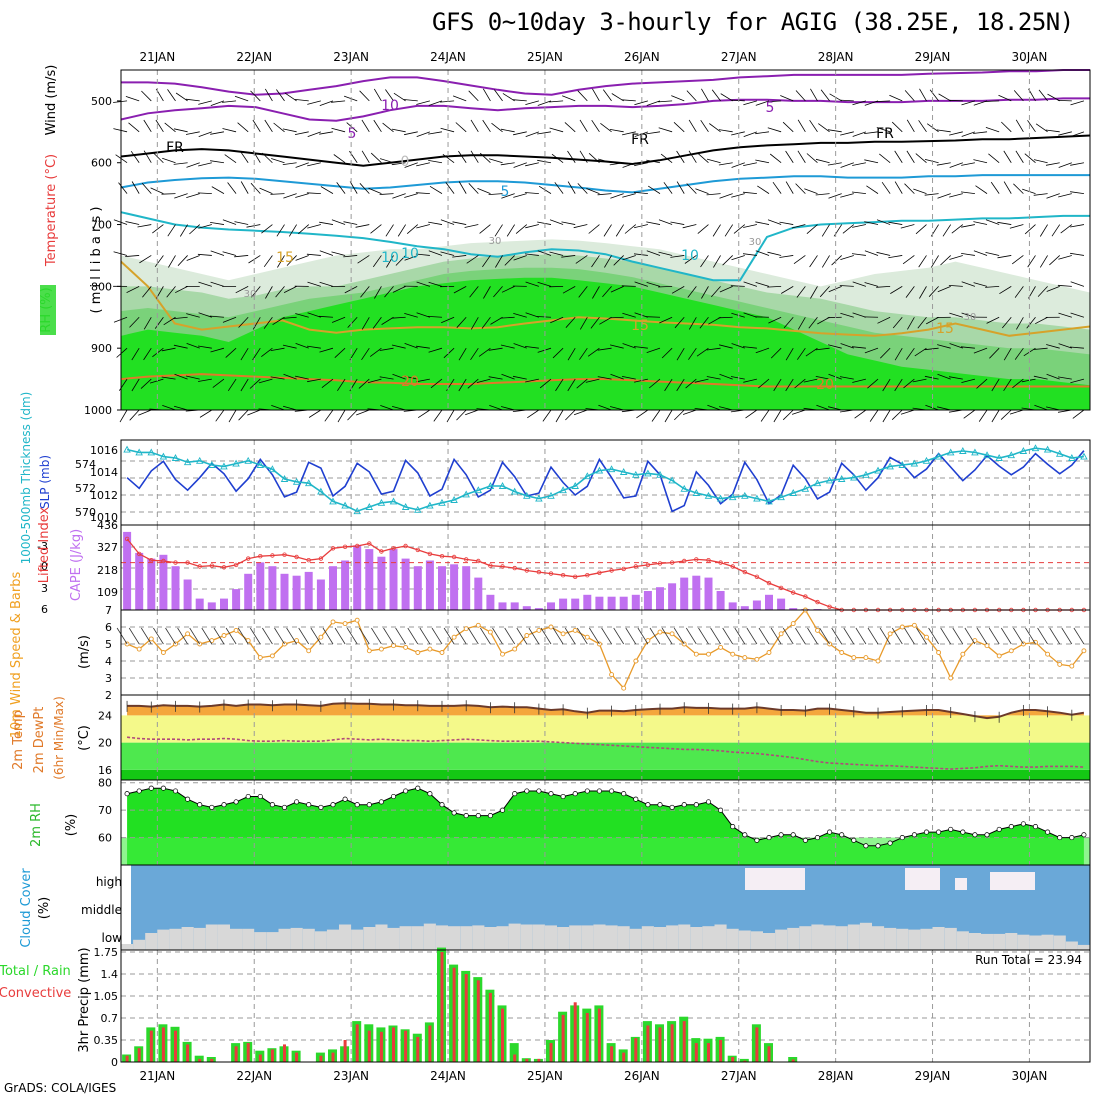 The image size is (1100, 1100). I want to click on y-tick-label: 218, so click(107, 570).